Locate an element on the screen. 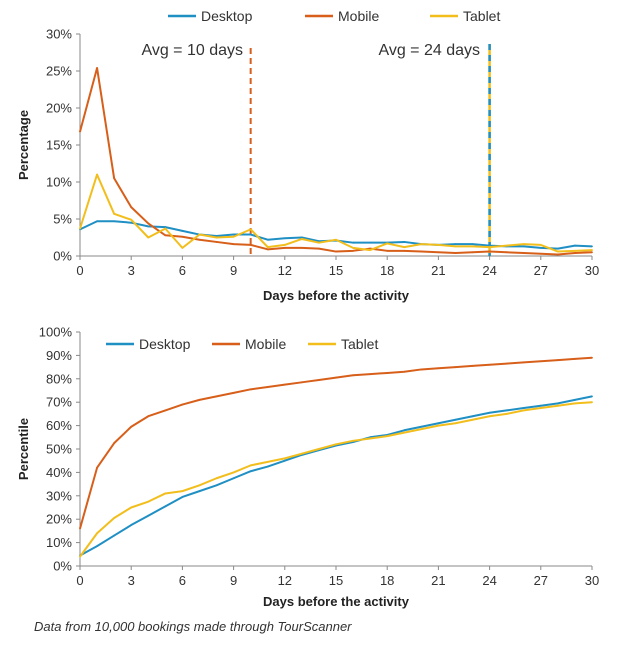  chart1-y-tick-label: 25% is located at coordinates (59, 71).